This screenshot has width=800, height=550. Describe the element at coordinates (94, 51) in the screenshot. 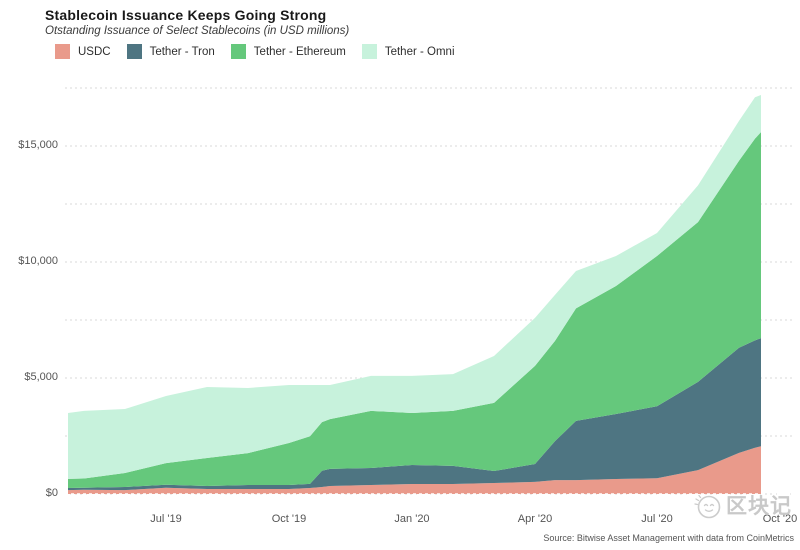

I see `legend-label-usdc: USDC` at that location.